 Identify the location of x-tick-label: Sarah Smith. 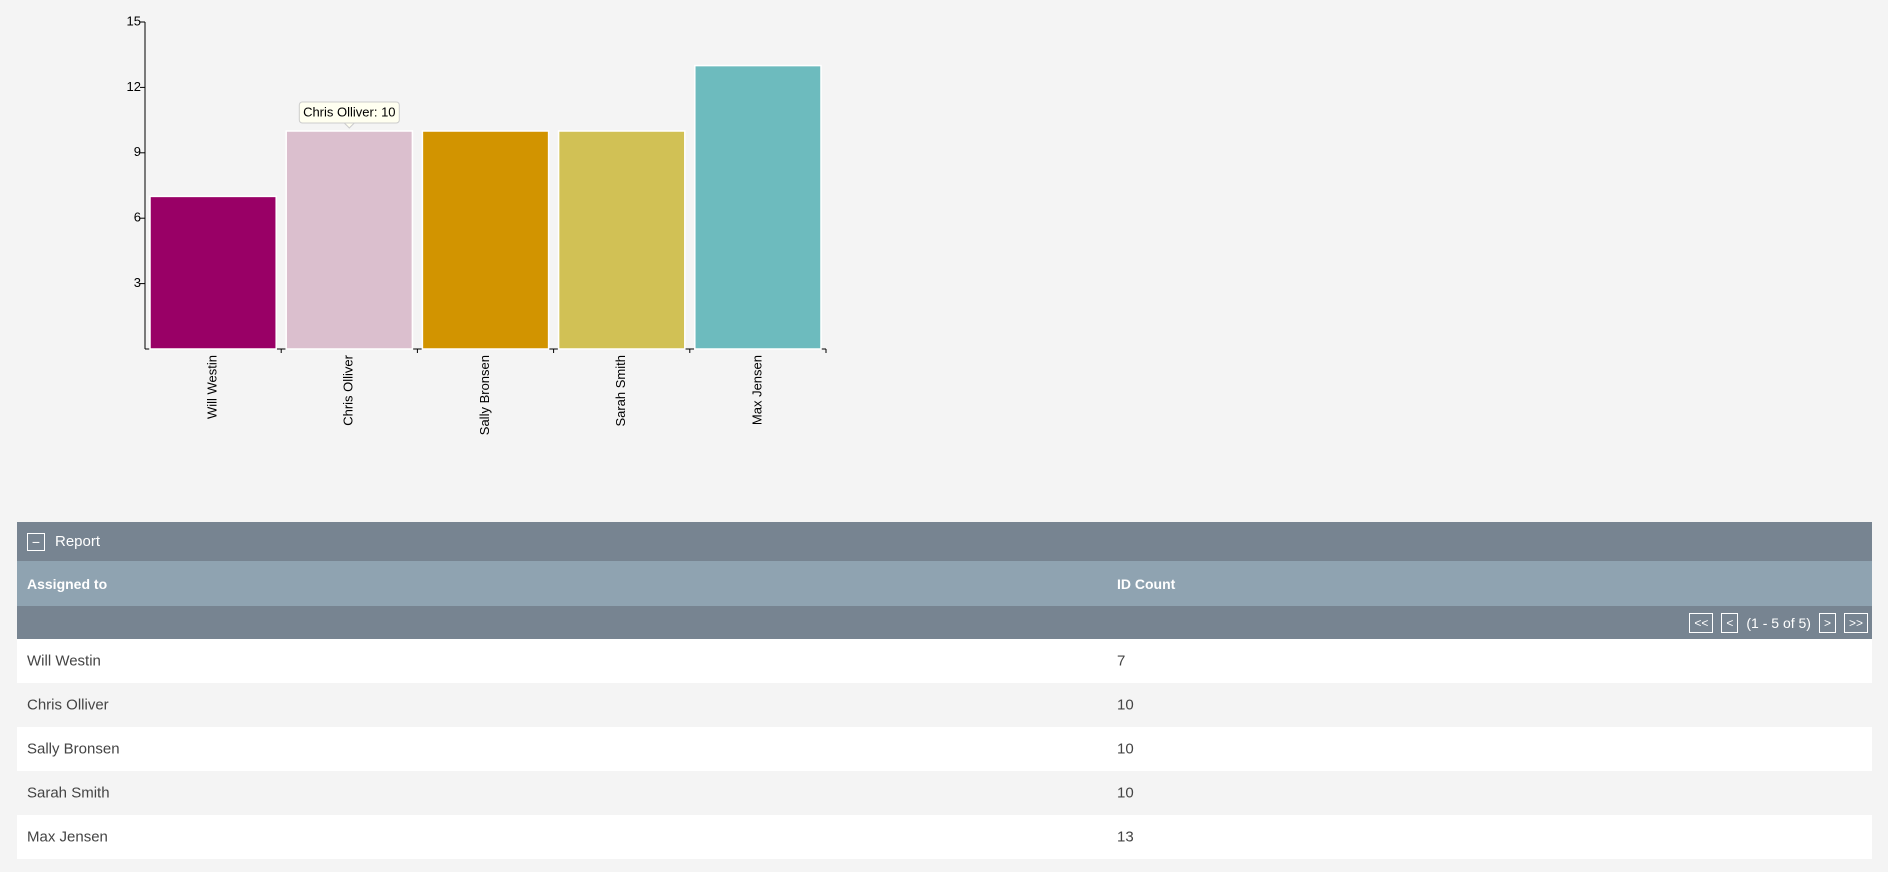
(620, 391).